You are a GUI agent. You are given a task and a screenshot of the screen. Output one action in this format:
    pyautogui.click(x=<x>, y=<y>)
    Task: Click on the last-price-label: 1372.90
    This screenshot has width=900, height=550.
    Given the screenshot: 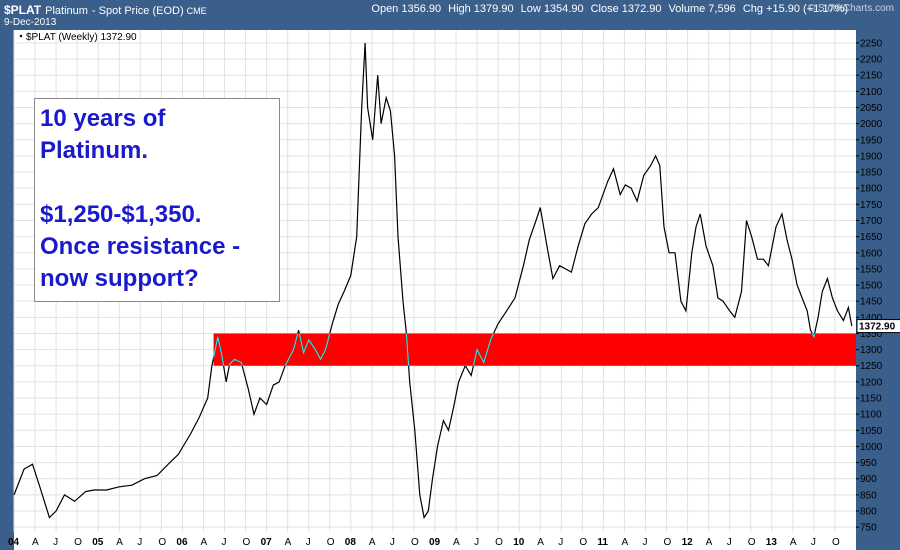 What is the action you would take?
    pyautogui.click(x=877, y=327)
    